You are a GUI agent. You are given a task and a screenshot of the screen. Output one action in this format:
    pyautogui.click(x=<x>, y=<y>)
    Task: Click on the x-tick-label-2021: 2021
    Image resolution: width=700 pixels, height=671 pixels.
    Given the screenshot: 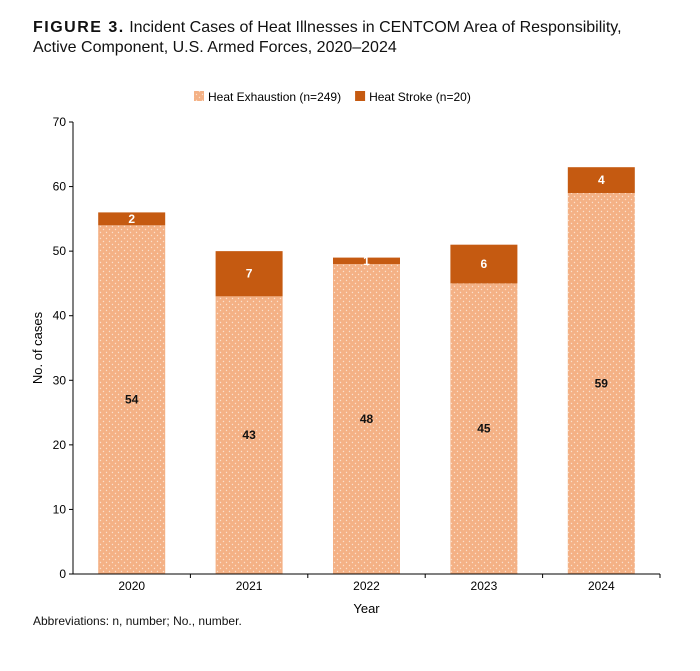 What is the action you would take?
    pyautogui.click(x=249, y=586)
    